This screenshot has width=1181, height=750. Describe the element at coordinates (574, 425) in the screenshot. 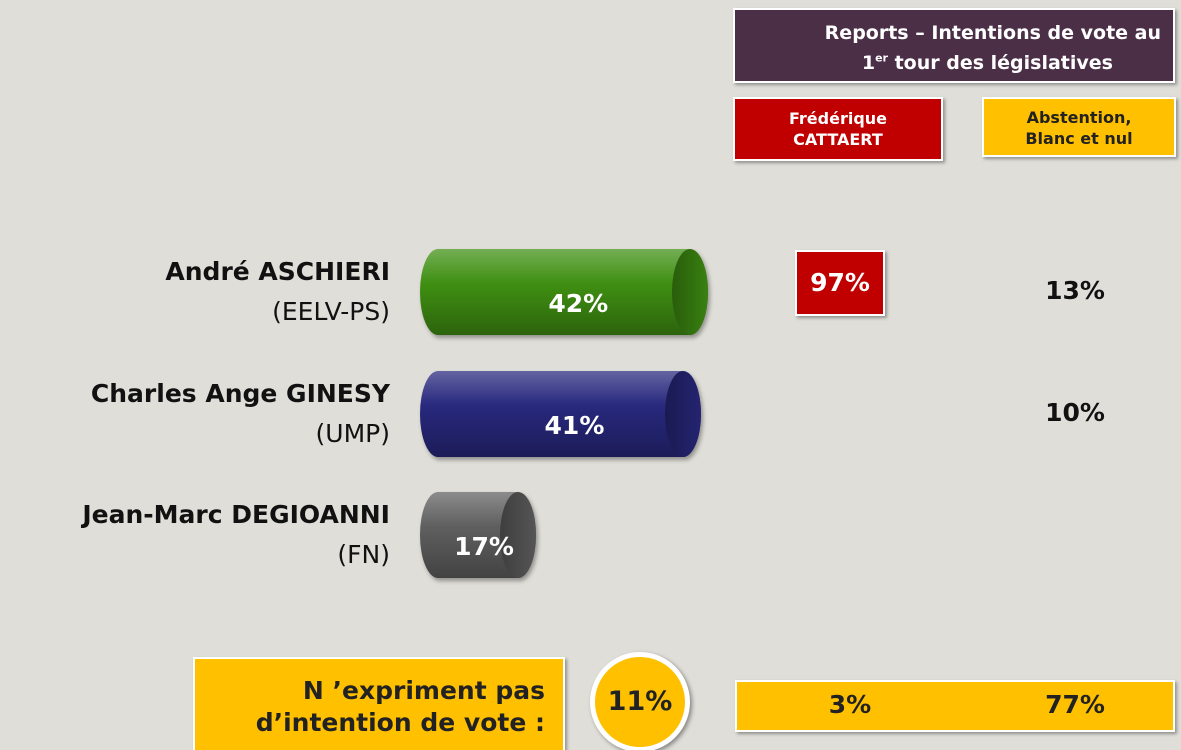

I see `bar-label: 41%` at that location.